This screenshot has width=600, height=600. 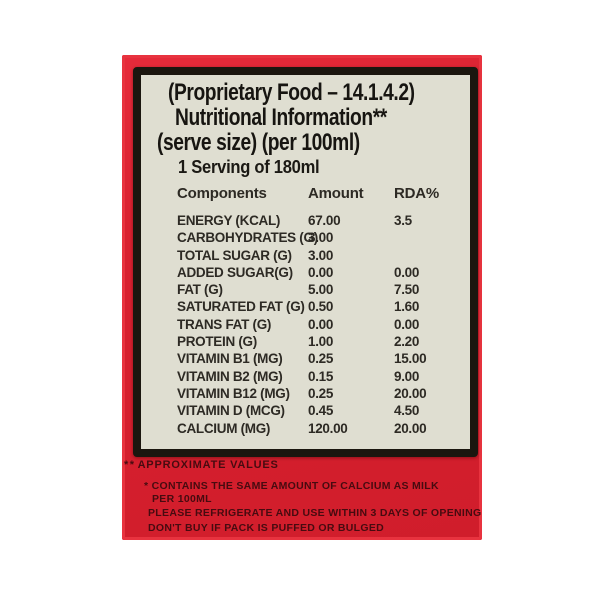 What do you see at coordinates (247, 238) in the screenshot?
I see `component-name: CARBOHYDRATES (G)` at bounding box center [247, 238].